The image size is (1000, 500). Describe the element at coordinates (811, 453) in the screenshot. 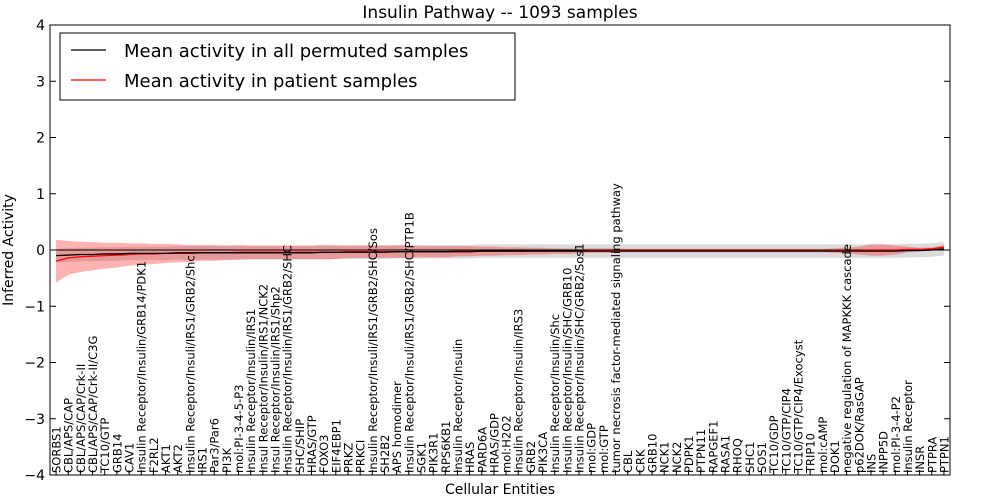

I see `x-tick-label: TRIP10` at that location.